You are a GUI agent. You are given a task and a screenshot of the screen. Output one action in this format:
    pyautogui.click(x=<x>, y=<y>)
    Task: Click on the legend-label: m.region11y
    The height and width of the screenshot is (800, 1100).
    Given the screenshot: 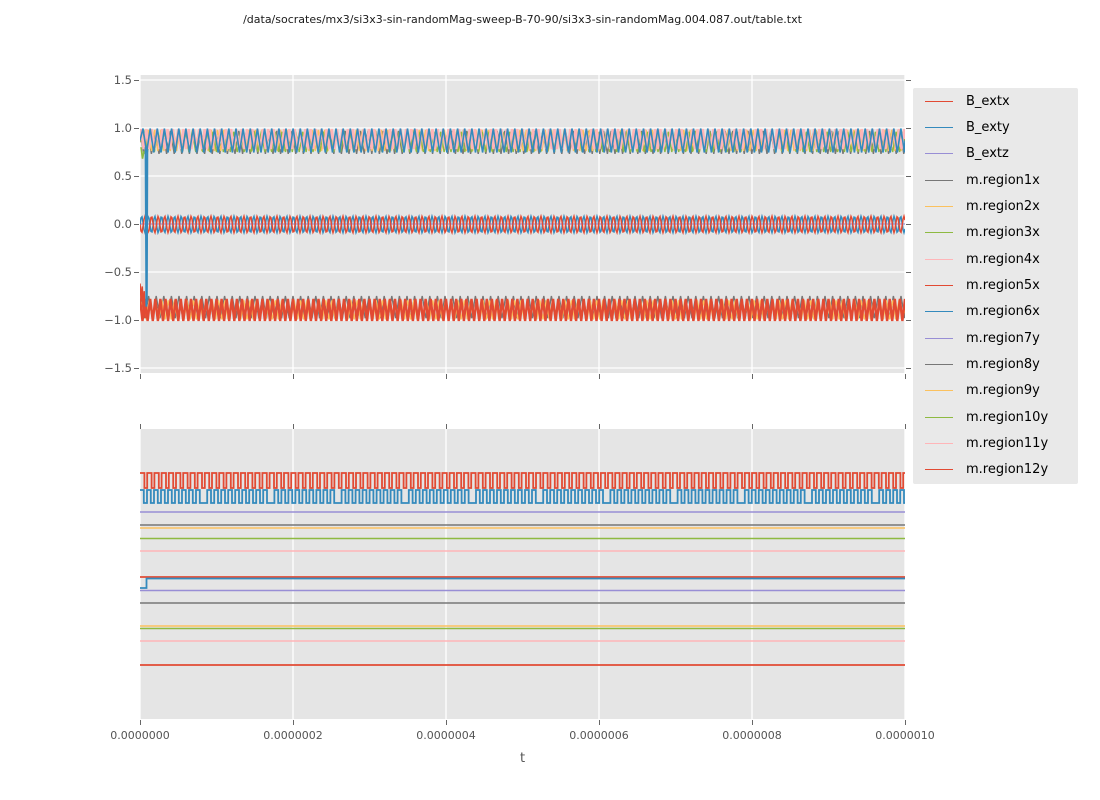 What is the action you would take?
    pyautogui.click(x=1007, y=444)
    